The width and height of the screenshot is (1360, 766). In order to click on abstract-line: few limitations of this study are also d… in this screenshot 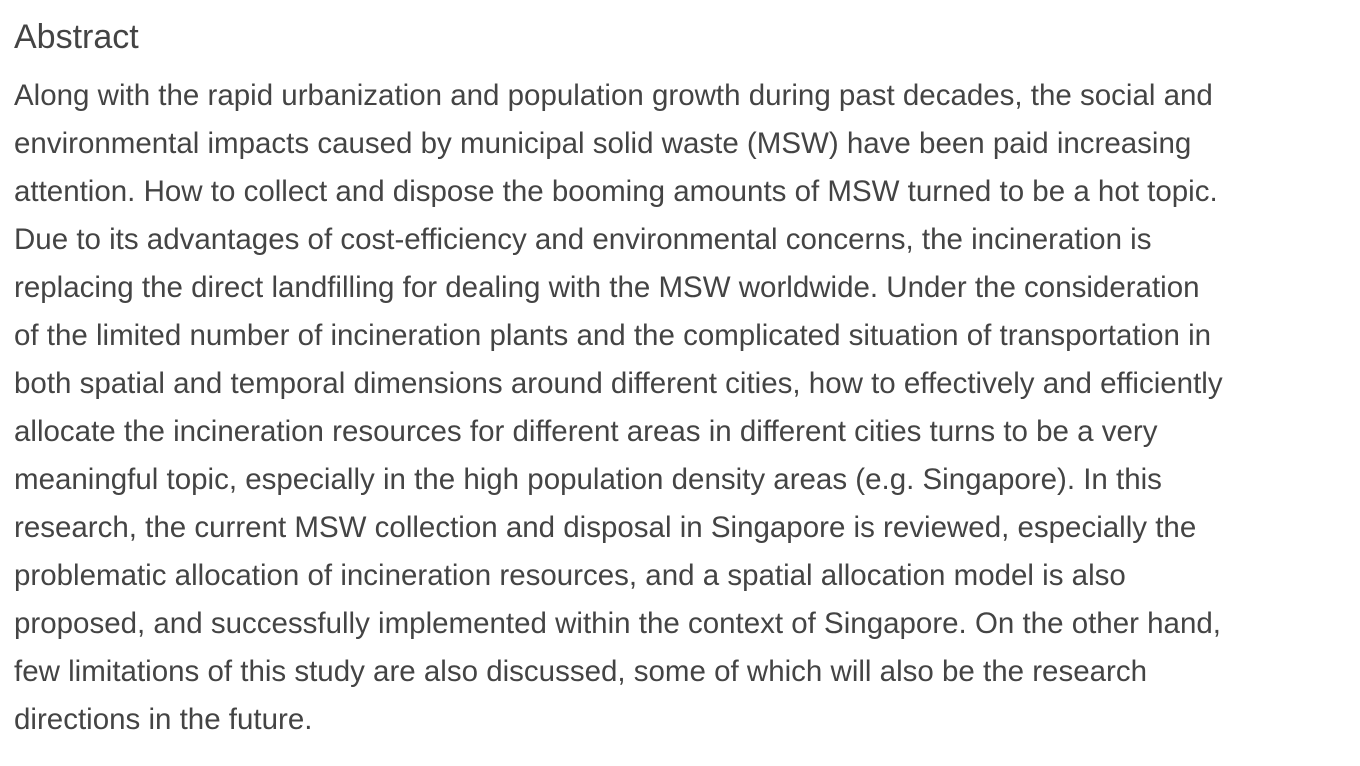, I will do `click(580, 671)`.